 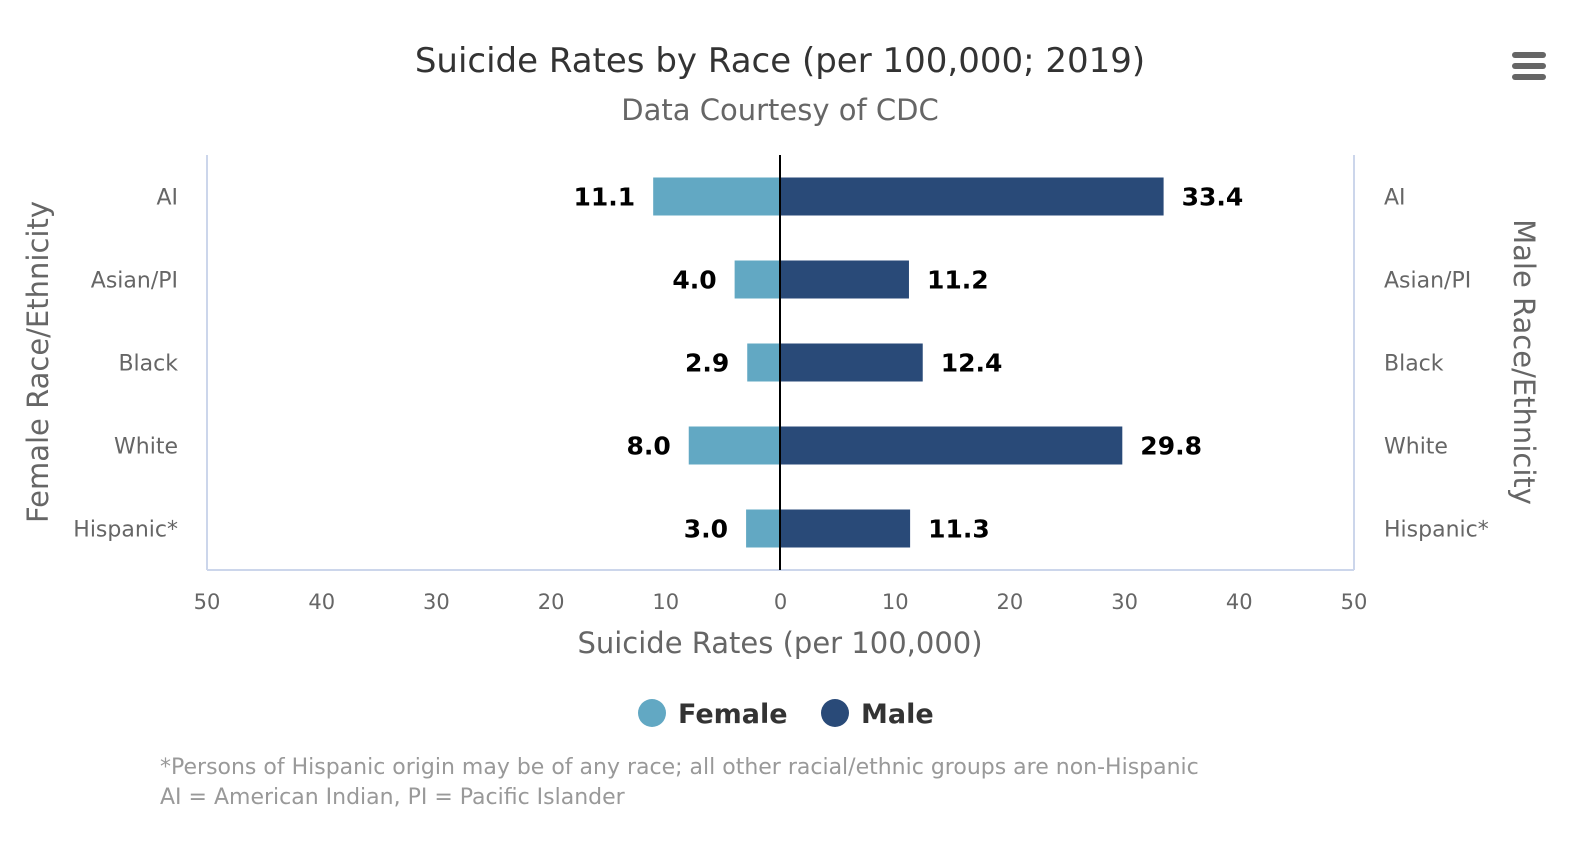 What do you see at coordinates (1213, 197) in the screenshot?
I see `data-label-male-ai: 33.4` at bounding box center [1213, 197].